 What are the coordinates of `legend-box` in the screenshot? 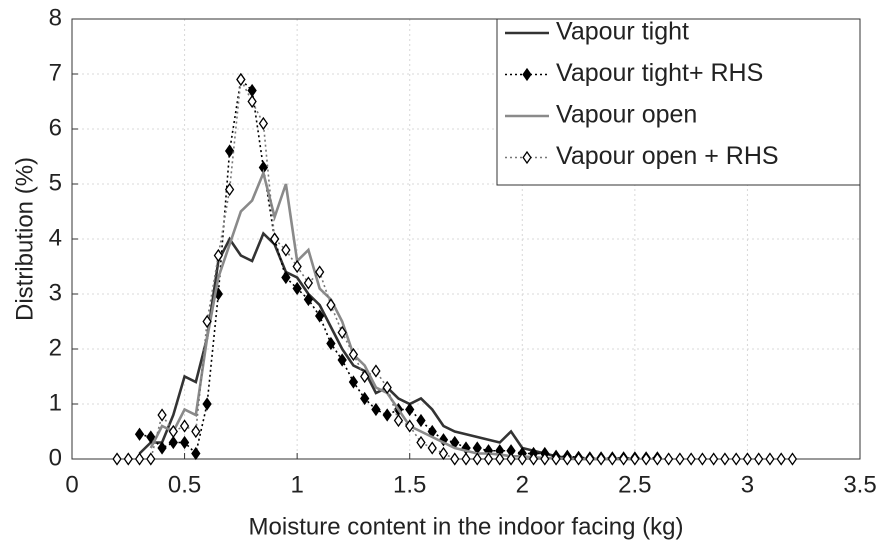 It's located at (678, 102).